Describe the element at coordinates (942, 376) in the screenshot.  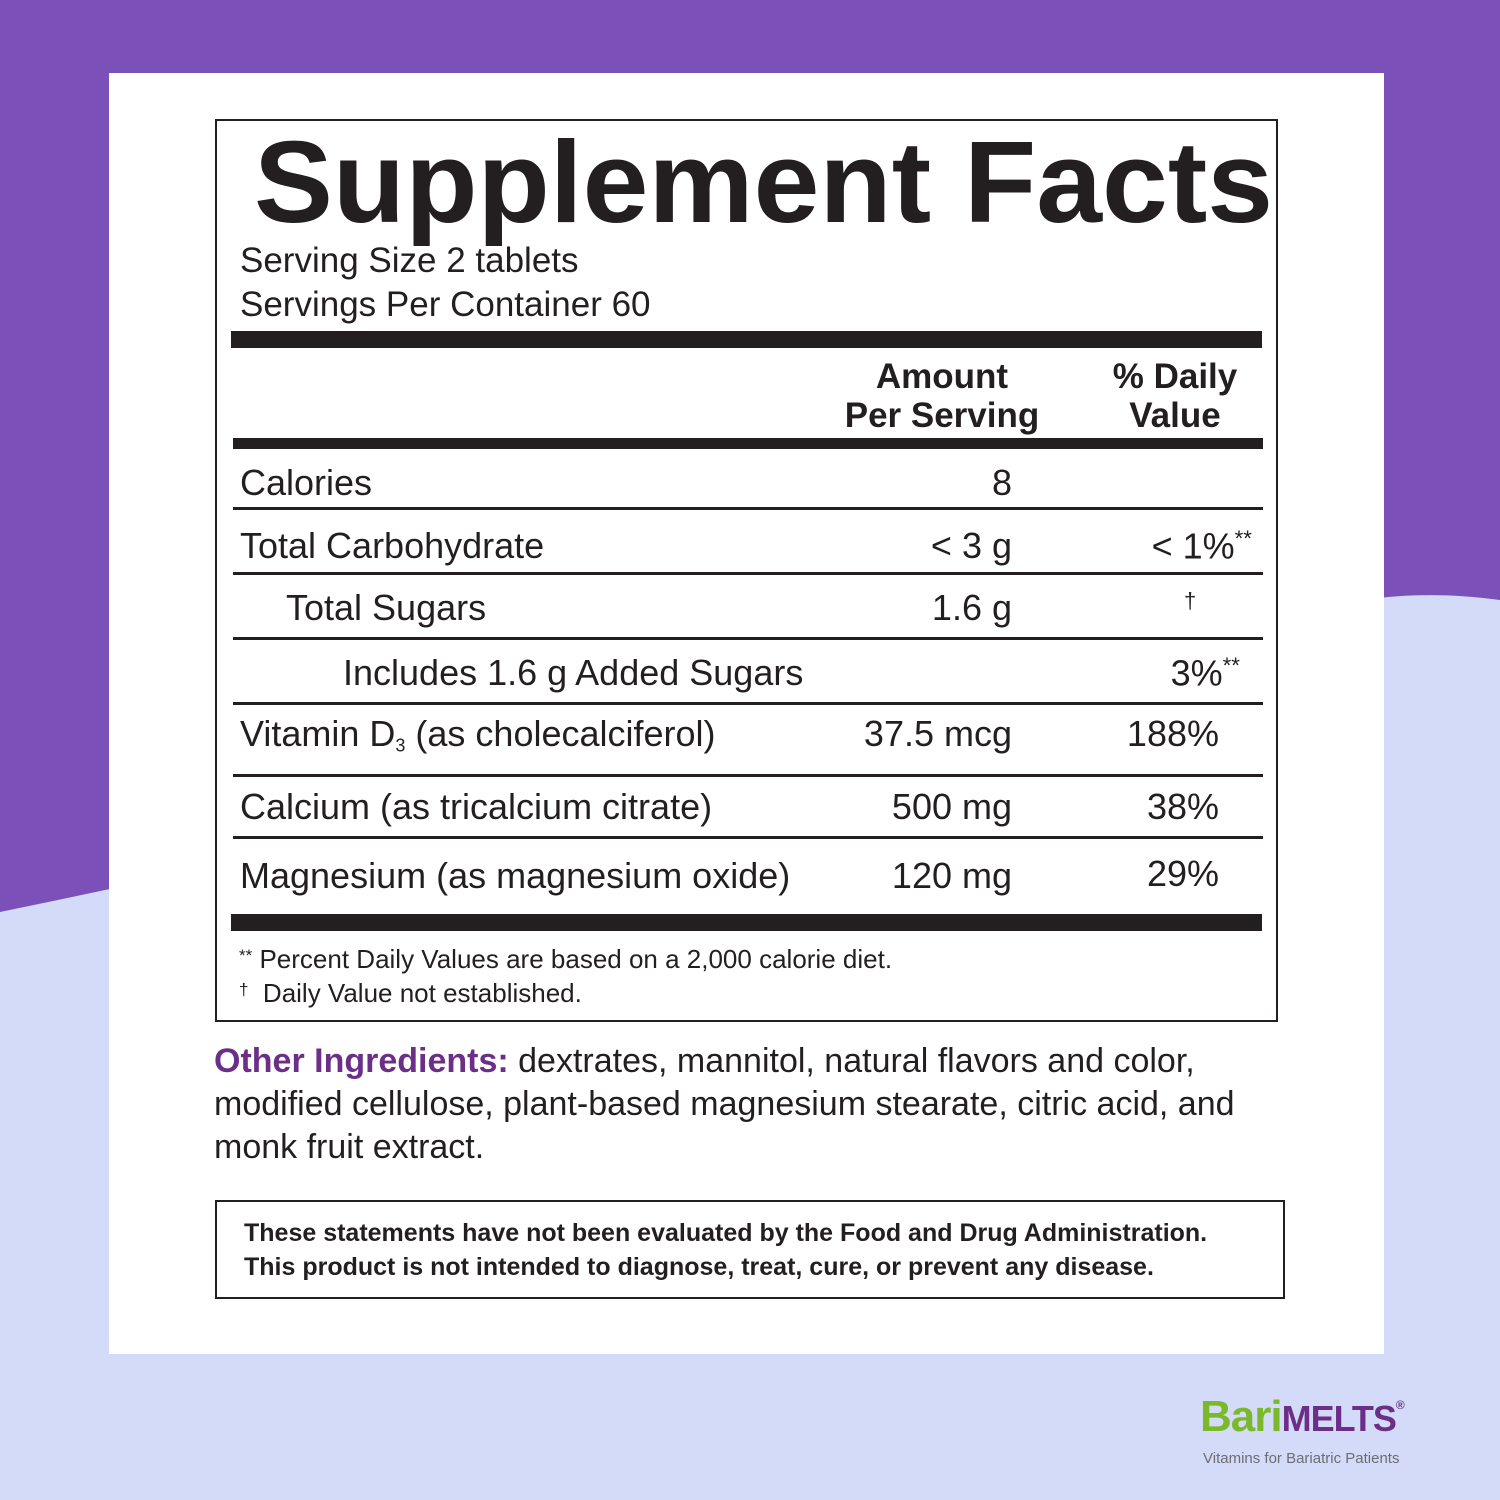
I see `column-header-amount-line1: Amount` at that location.